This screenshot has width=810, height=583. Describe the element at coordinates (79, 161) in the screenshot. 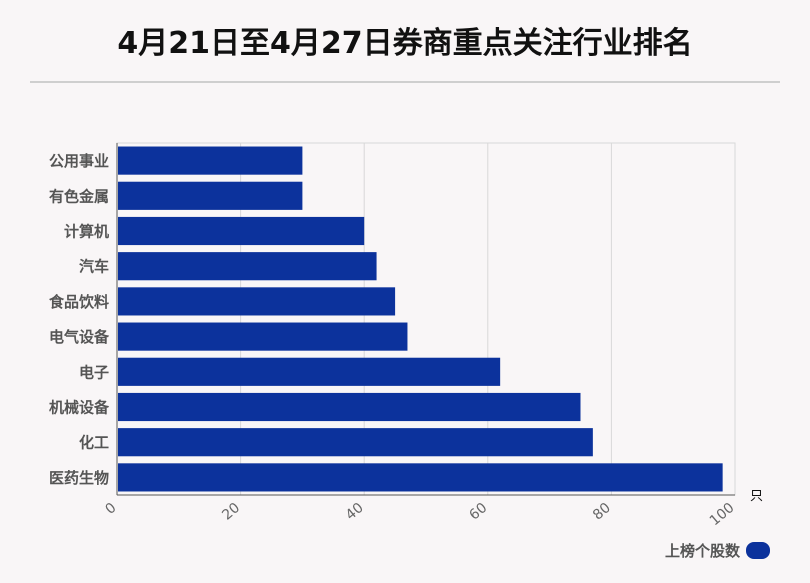

I see `category-label: 公用事业` at that location.